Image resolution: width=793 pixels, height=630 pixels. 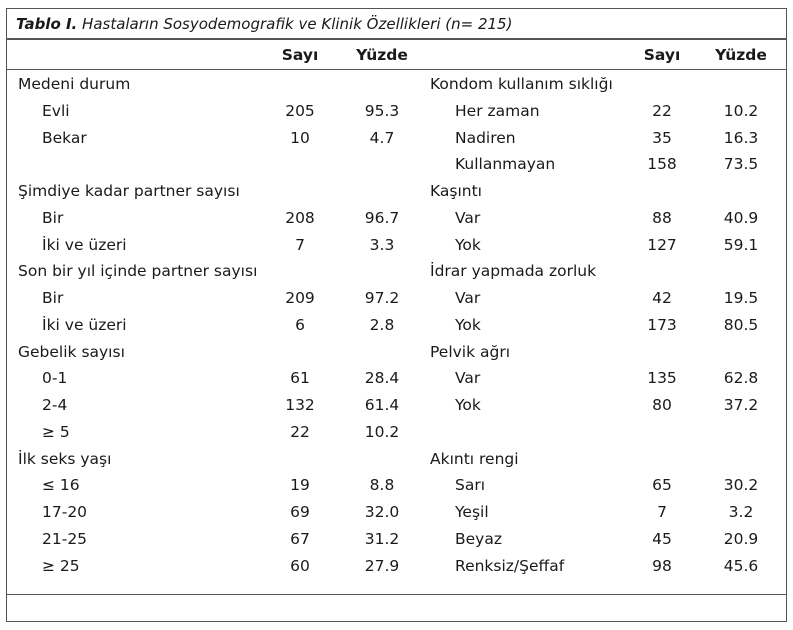 I want to click on row-label: Evli, so click(x=56, y=110).